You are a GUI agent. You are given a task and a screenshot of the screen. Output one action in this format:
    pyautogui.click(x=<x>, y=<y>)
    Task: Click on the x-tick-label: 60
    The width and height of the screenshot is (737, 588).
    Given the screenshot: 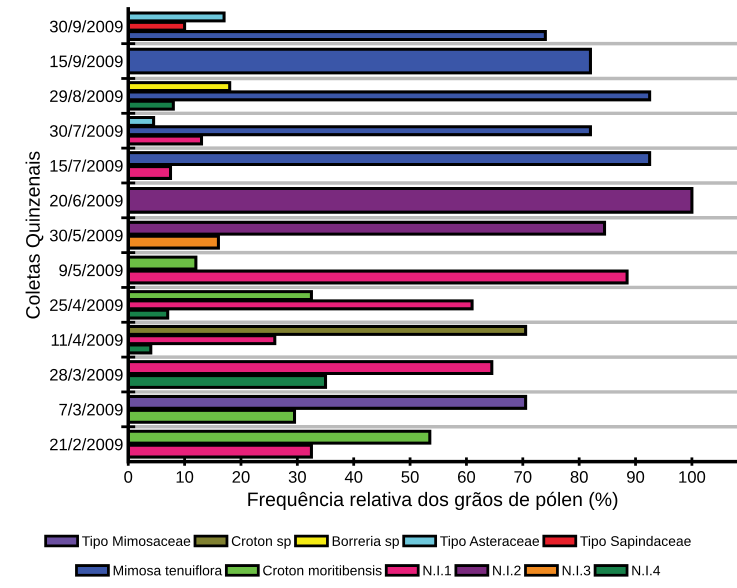 What is the action you would take?
    pyautogui.click(x=467, y=477)
    